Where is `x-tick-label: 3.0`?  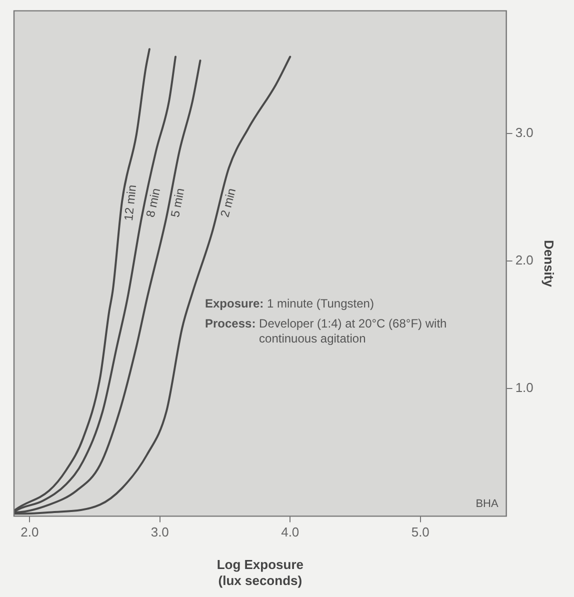
x-tick-label: 3.0 is located at coordinates (159, 532).